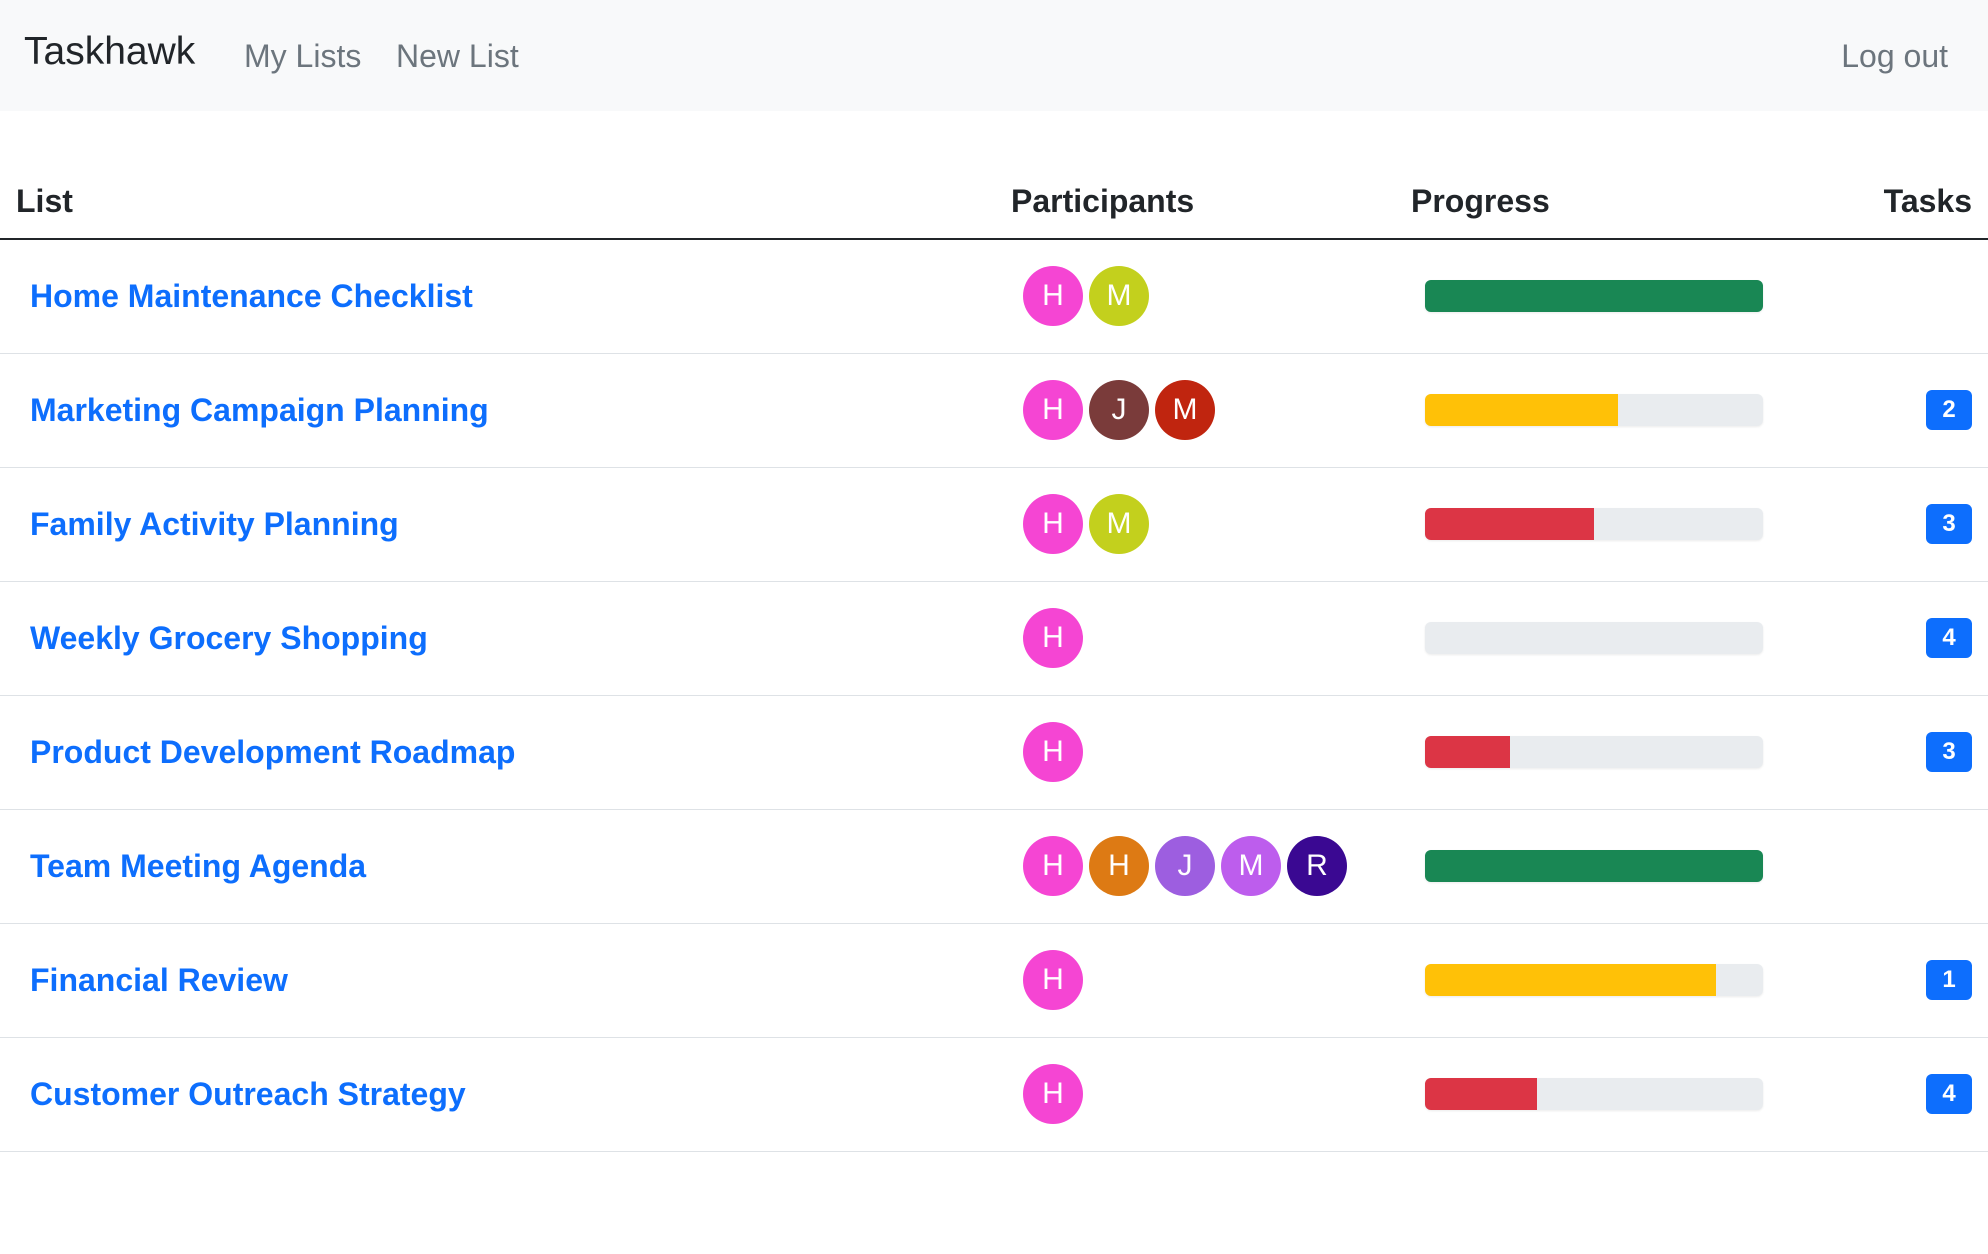 Image resolution: width=1988 pixels, height=1254 pixels. What do you see at coordinates (248, 1093) in the screenshot?
I see `list-name-link: Customer Outreach Strategy` at bounding box center [248, 1093].